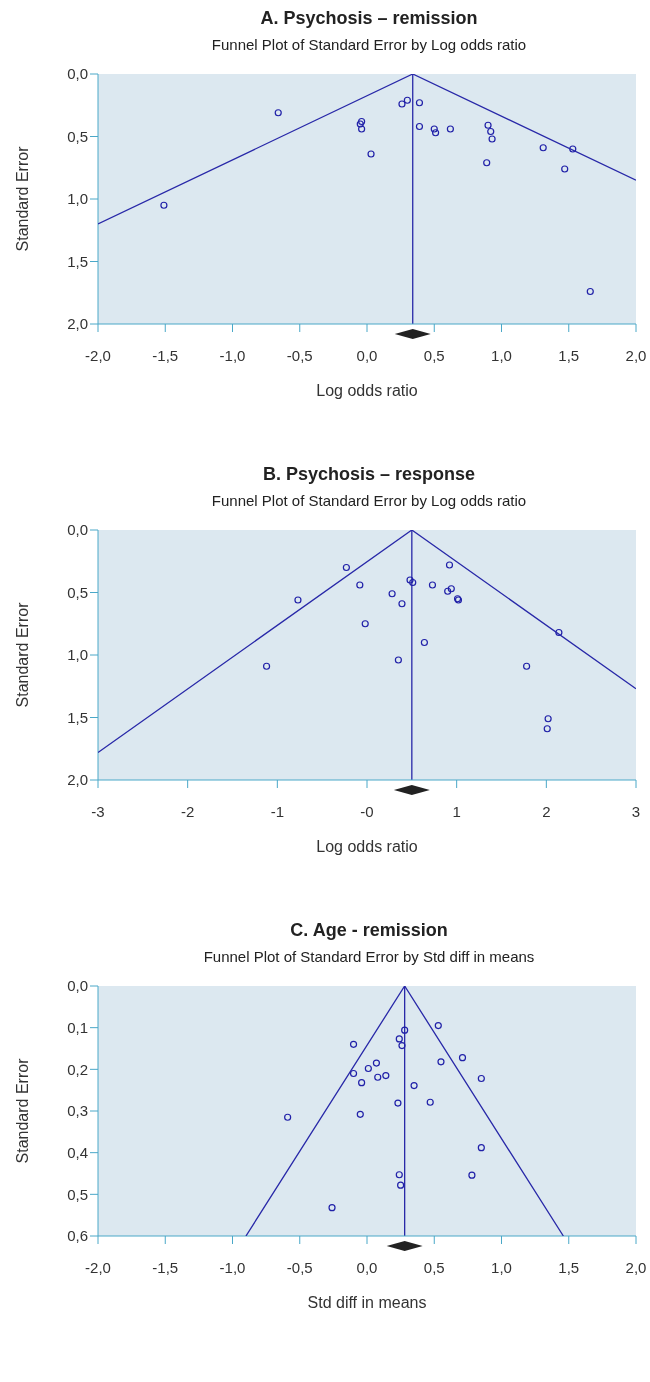 The image size is (650, 1382). Describe the element at coordinates (77, 1069) in the screenshot. I see `y-tick-label: 0,2` at that location.